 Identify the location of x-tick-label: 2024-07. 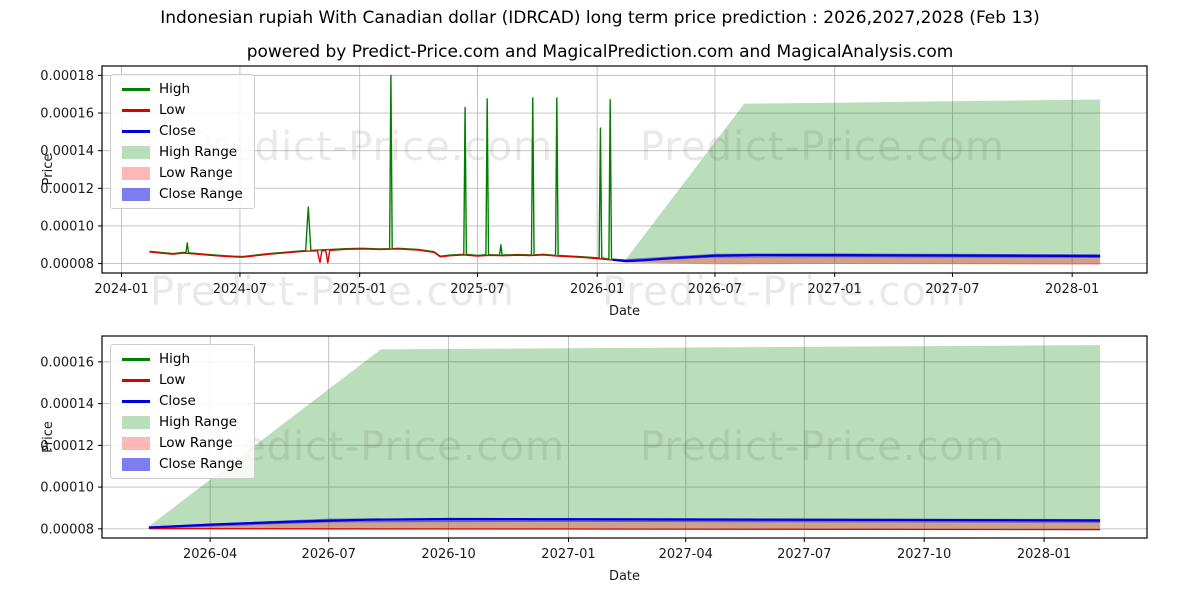
(240, 289).